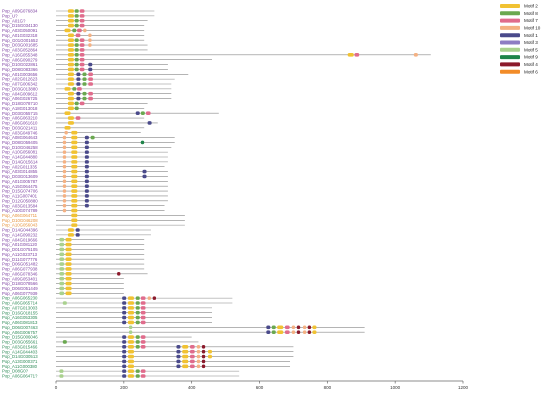 The height and width of the screenshot is (417, 550). I want to click on gene-label: Pop_A03G050091, so click(20, 30).